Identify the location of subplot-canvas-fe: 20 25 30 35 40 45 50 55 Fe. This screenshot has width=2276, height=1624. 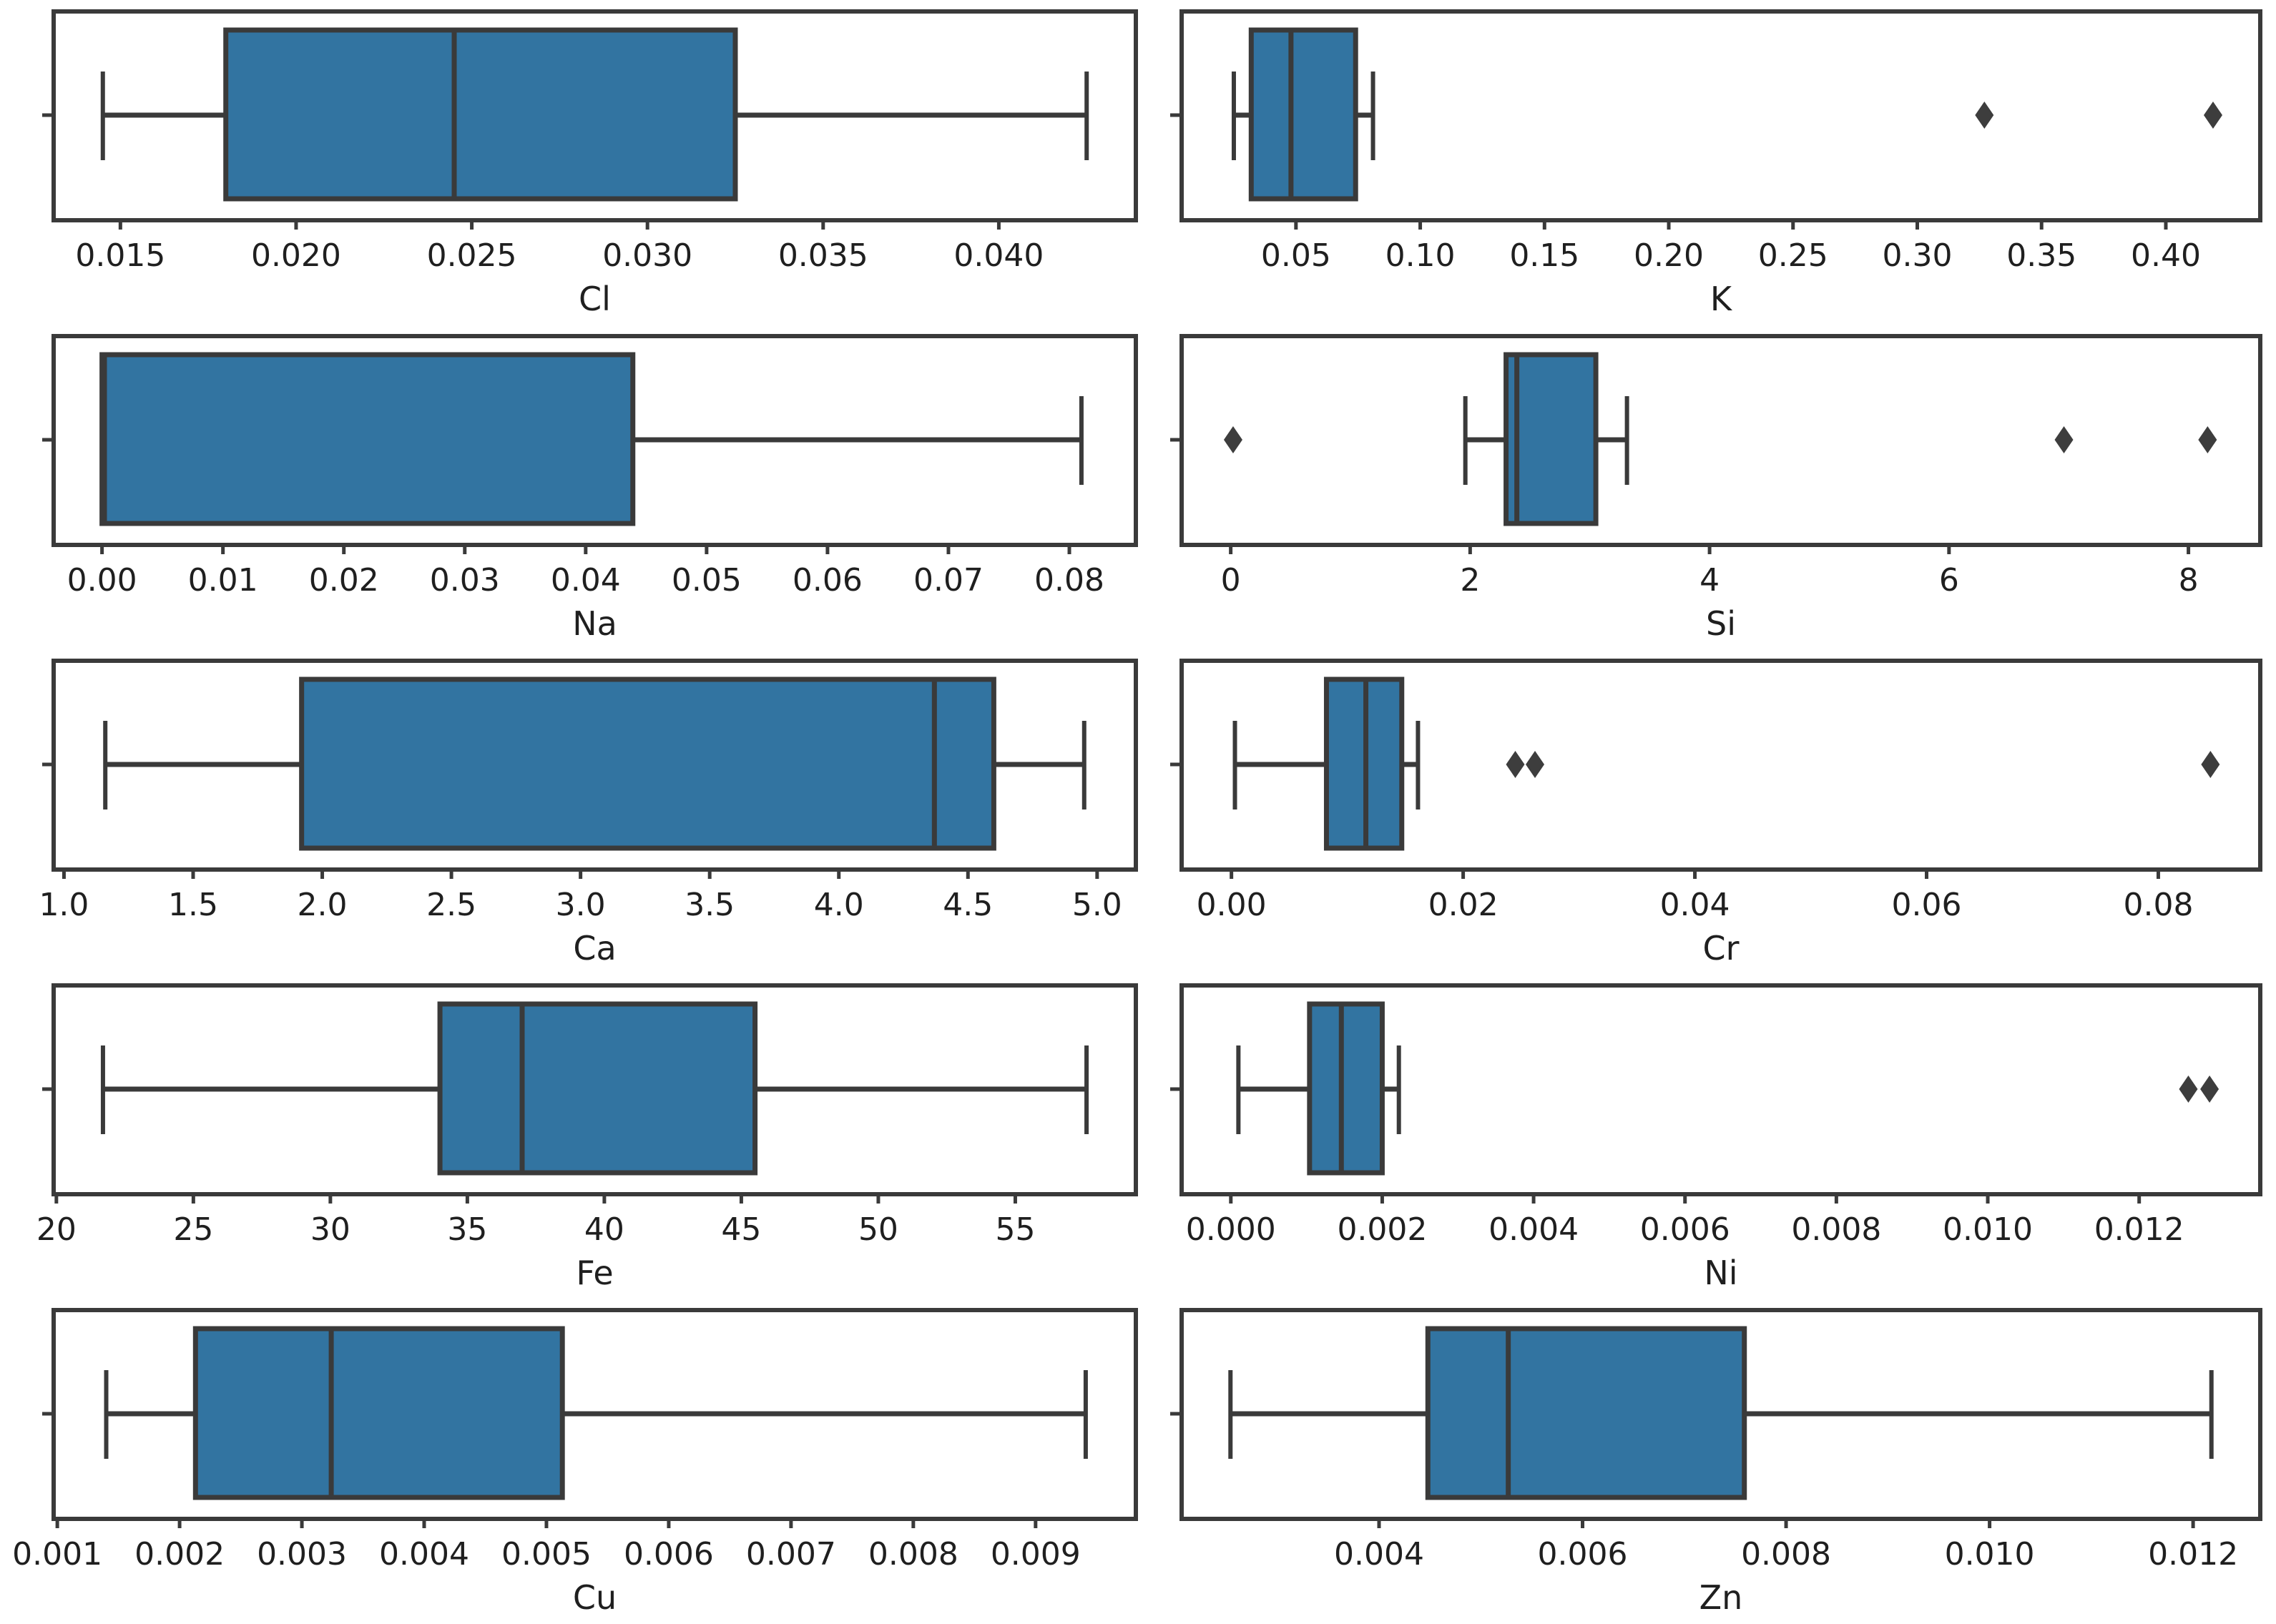
(587, 1137).